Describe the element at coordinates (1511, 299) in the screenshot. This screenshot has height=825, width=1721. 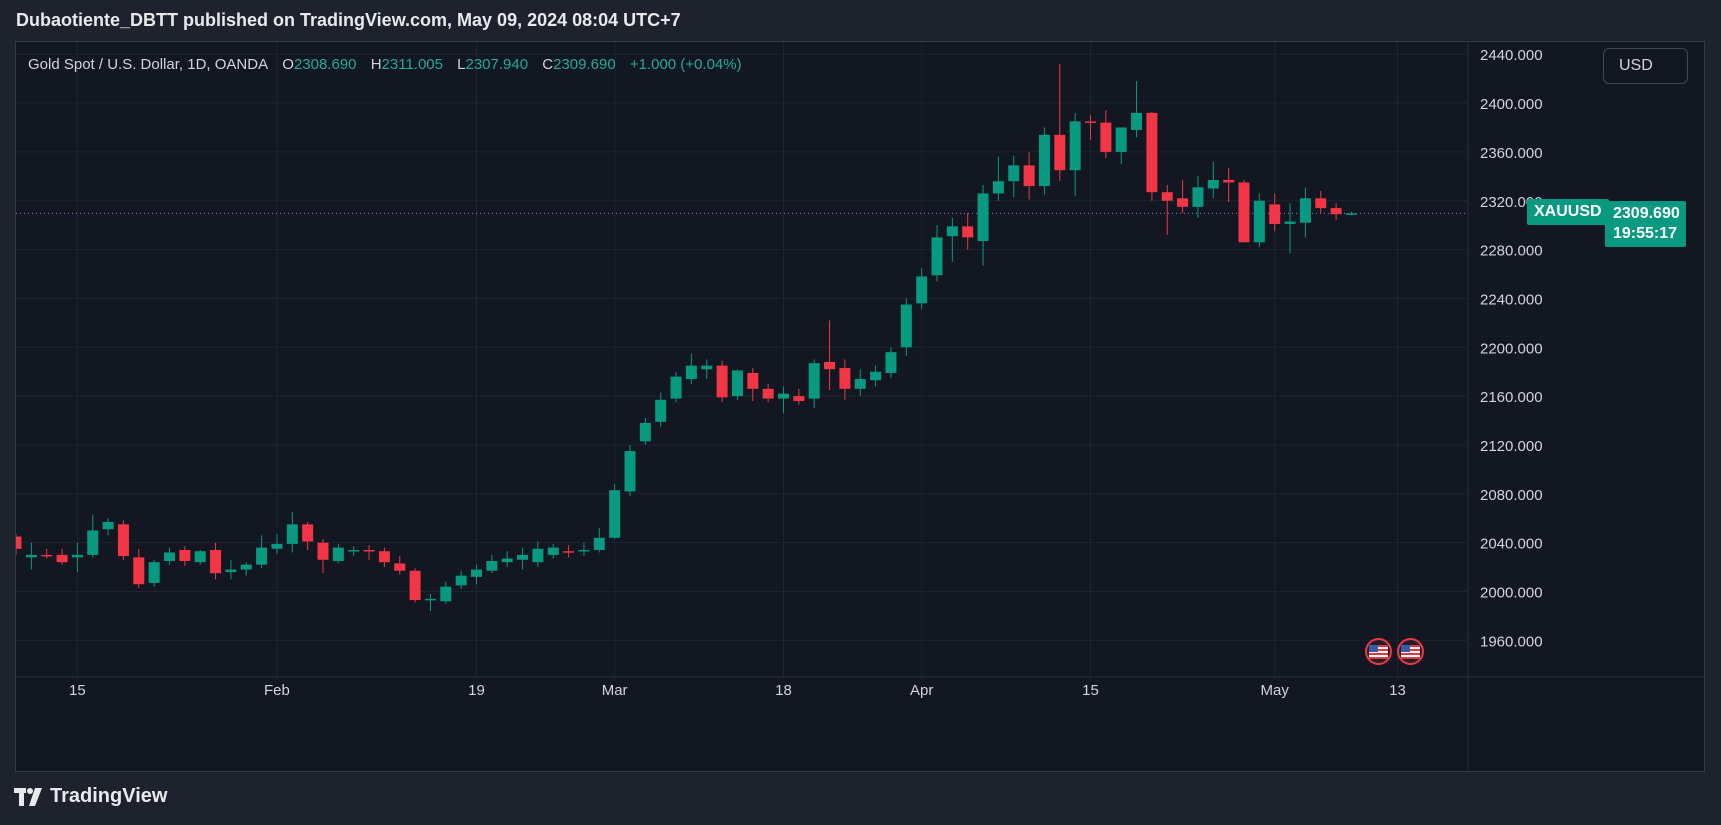
I see `y-tick-label: 2240.000` at that location.